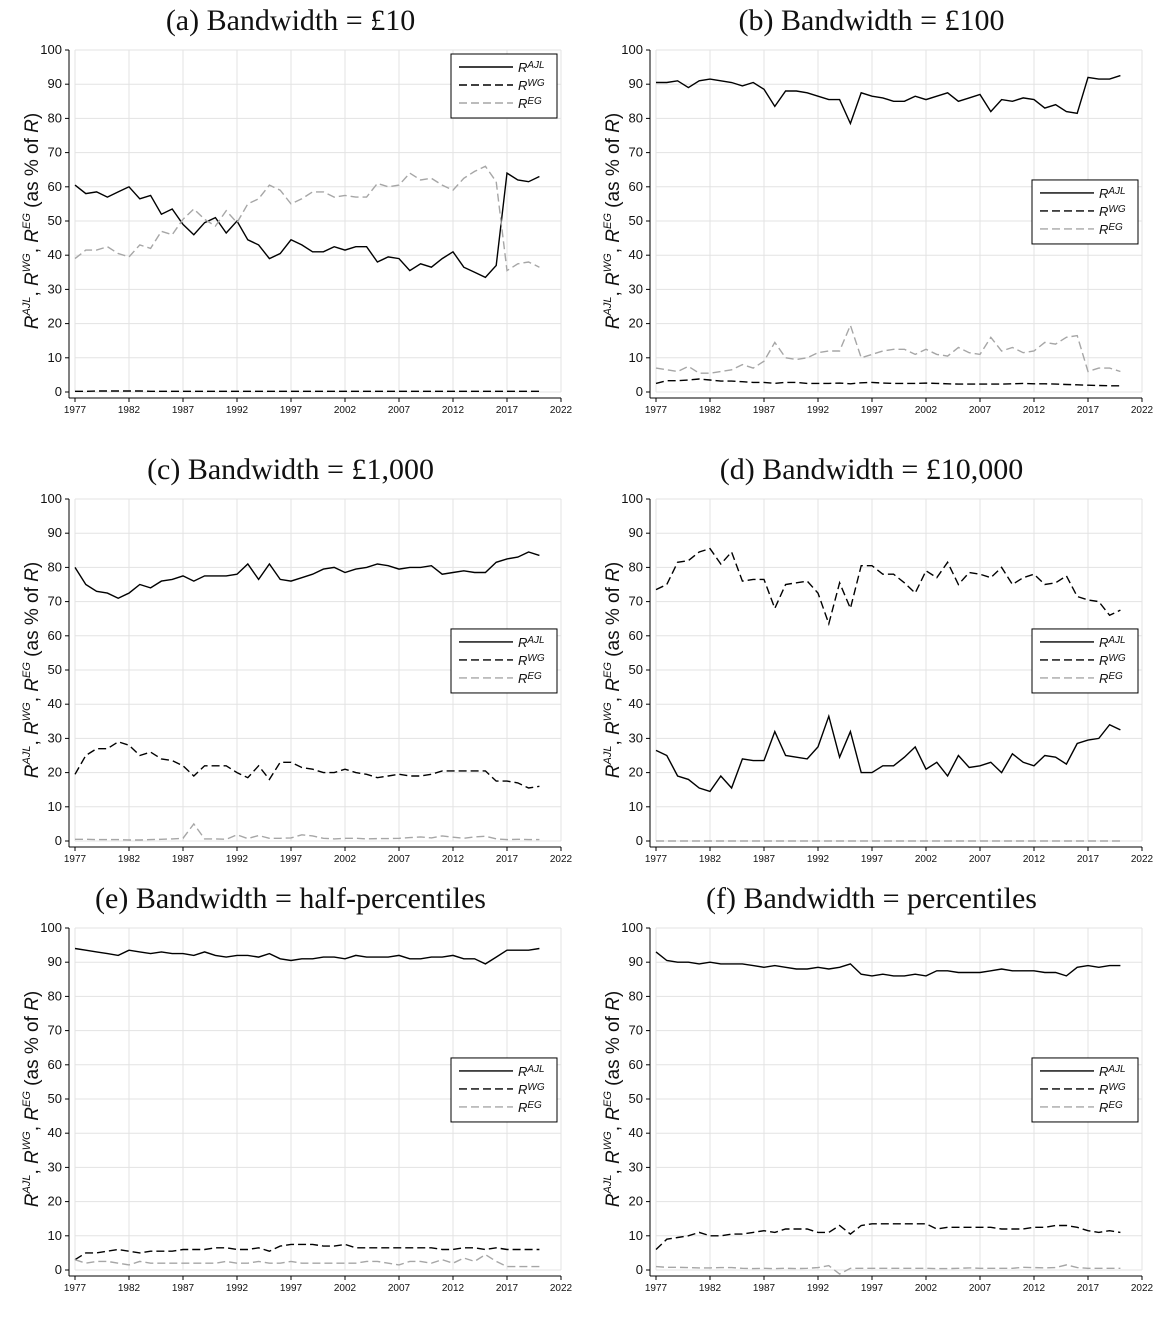 The height and width of the screenshot is (1319, 1163). I want to click on chart-title: (b) Bandwidth = £100, so click(871, 20).